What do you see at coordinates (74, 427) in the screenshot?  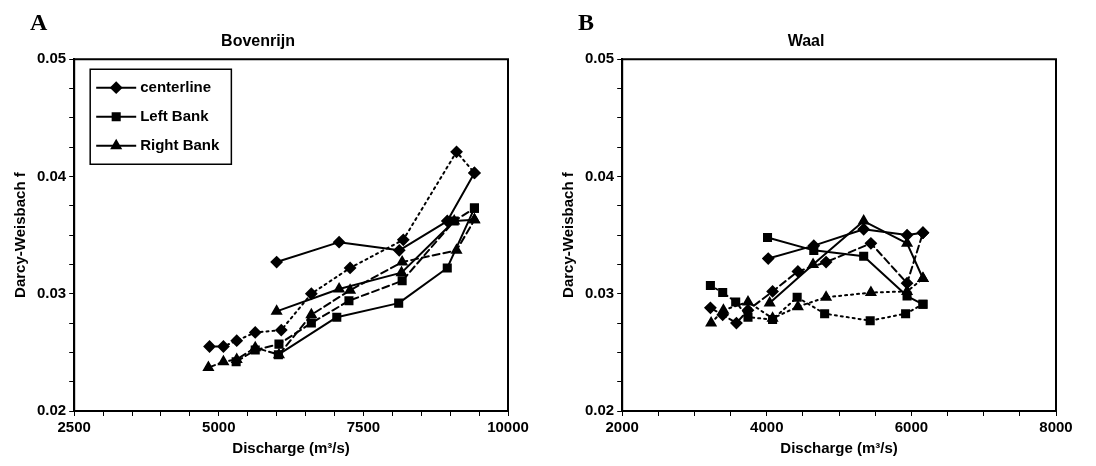 I see `x-tick-label: 2500` at bounding box center [74, 427].